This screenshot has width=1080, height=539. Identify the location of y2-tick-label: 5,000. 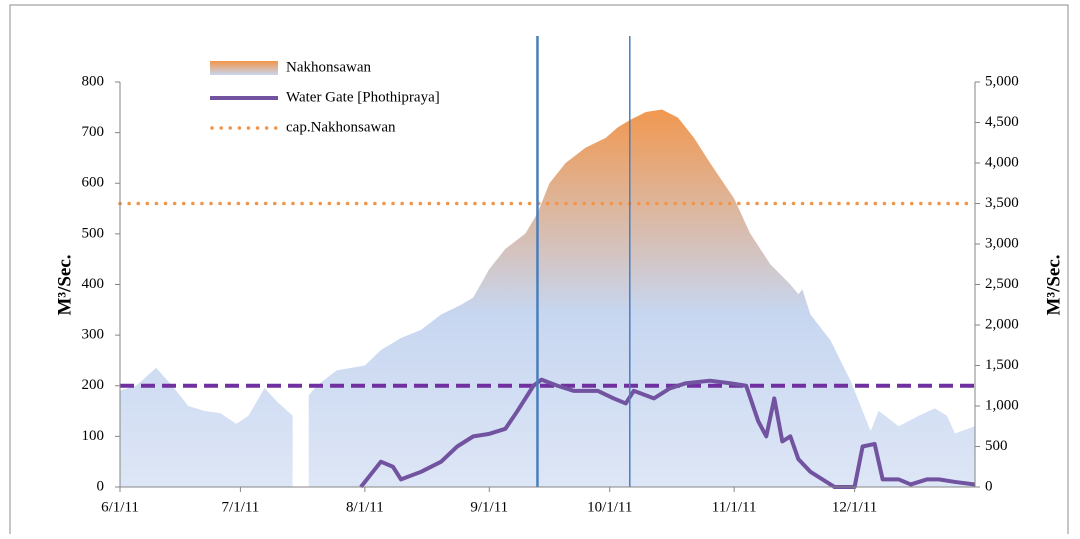
(1002, 81).